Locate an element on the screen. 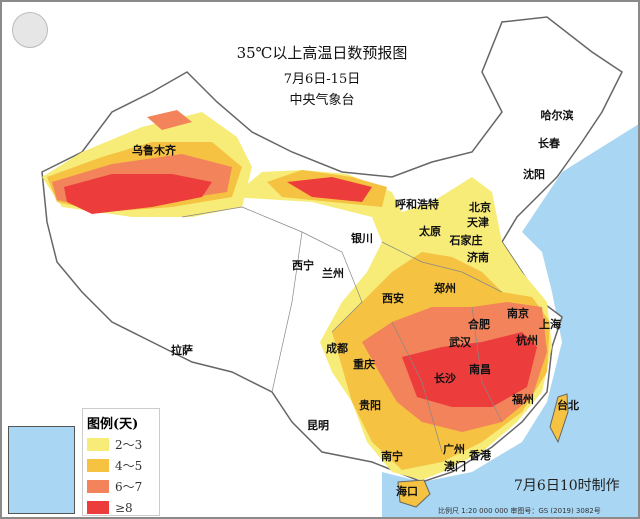 The image size is (640, 519). cma-logo is located at coordinates (30, 30).